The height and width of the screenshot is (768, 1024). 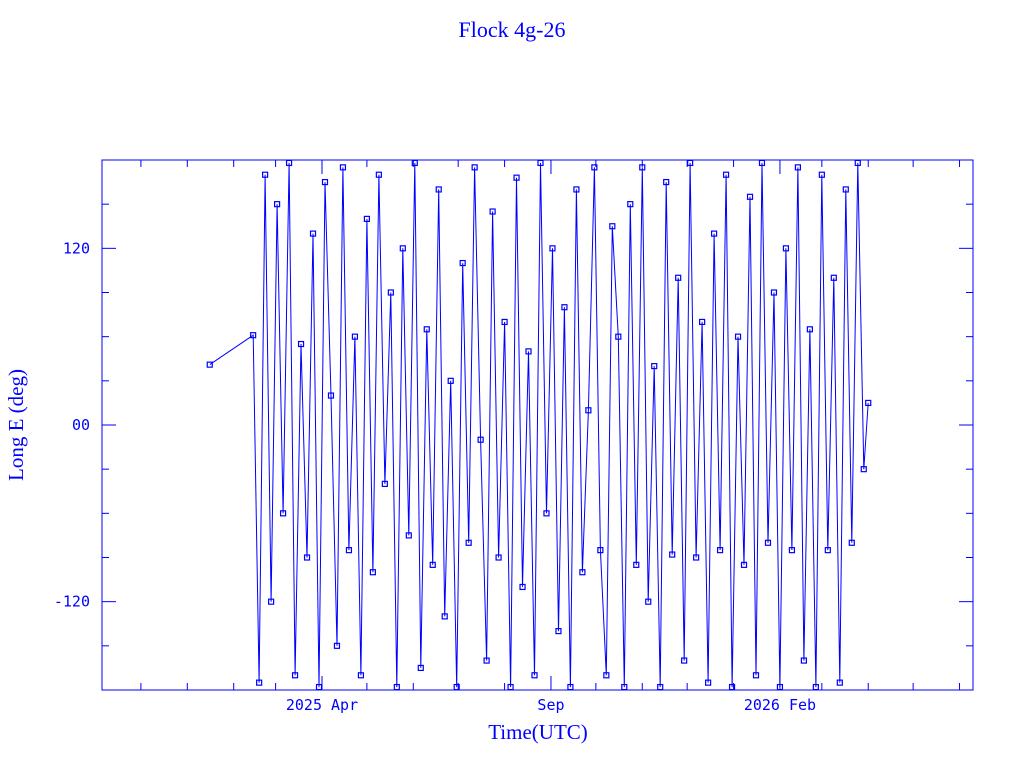 I want to click on y-tick-label: 00, so click(x=81, y=425).